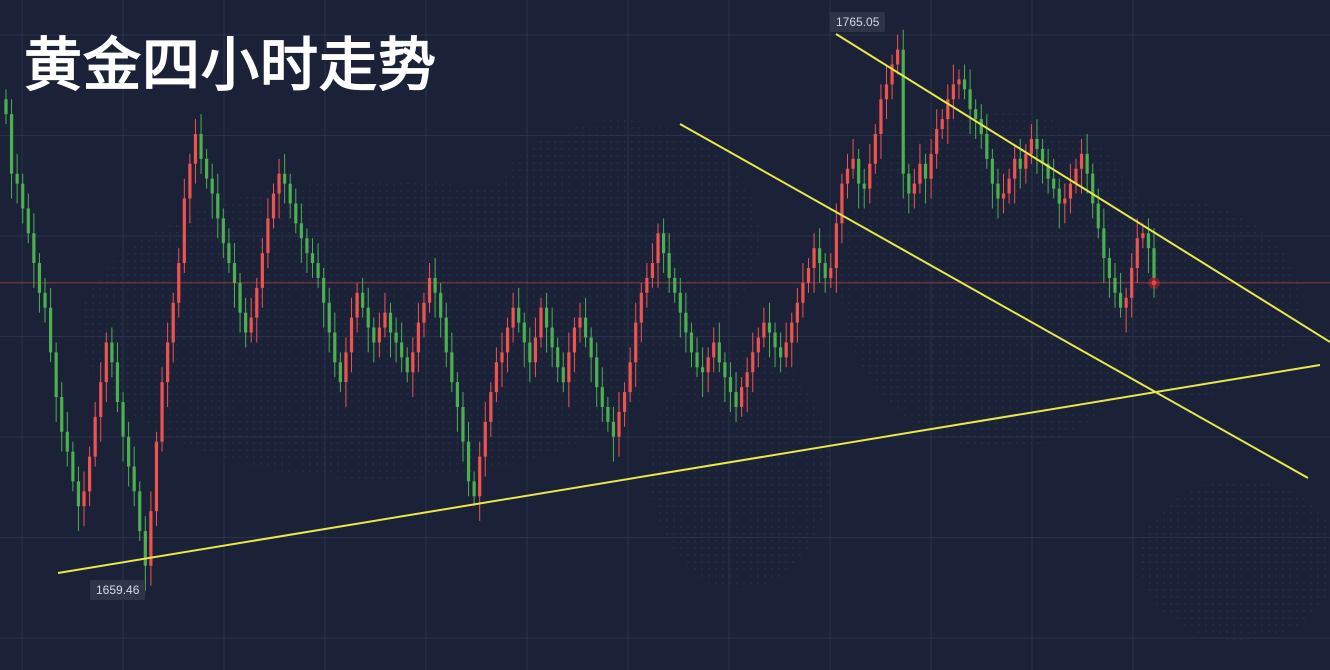 This screenshot has width=1330, height=670. I want to click on current-price-dot, so click(1154, 283).